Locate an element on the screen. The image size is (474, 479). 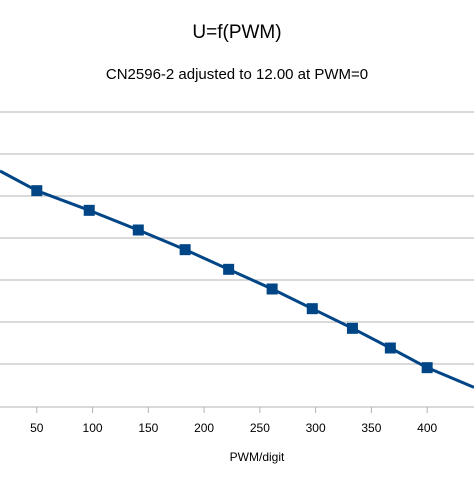
x-axis-label: PWM/digit is located at coordinates (257, 457).